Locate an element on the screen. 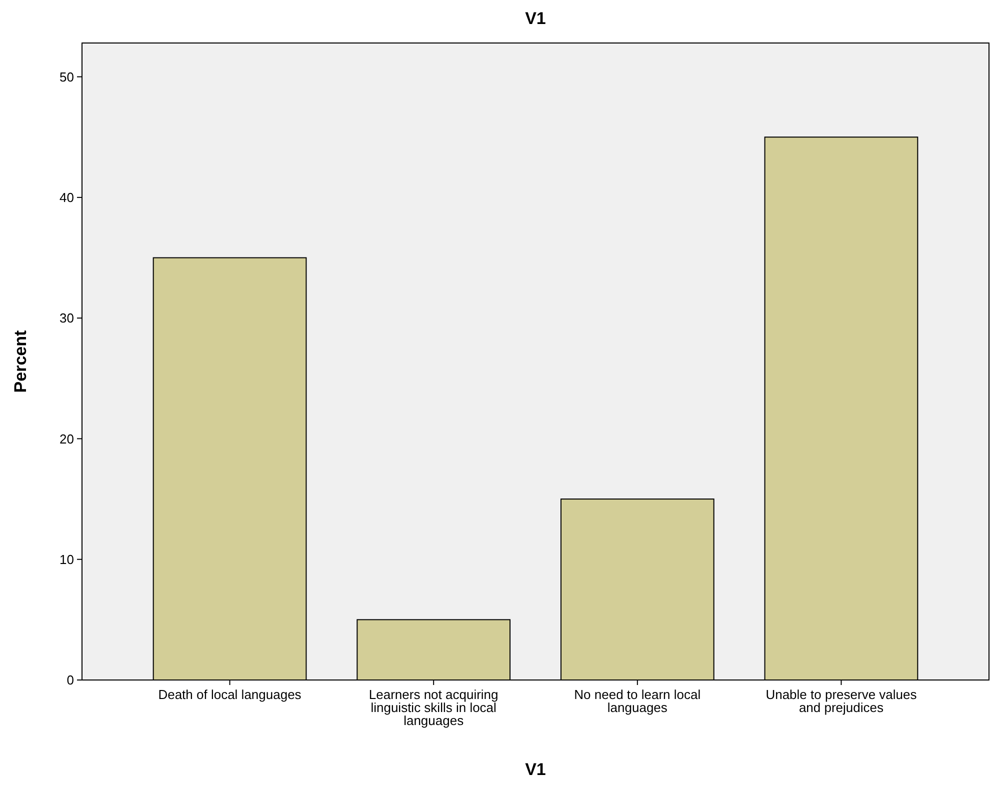 Image resolution: width=993 pixels, height=785 pixels. x-tick-label: Learners not acquiring linguistic skills in local languages is located at coordinates (433, 707).